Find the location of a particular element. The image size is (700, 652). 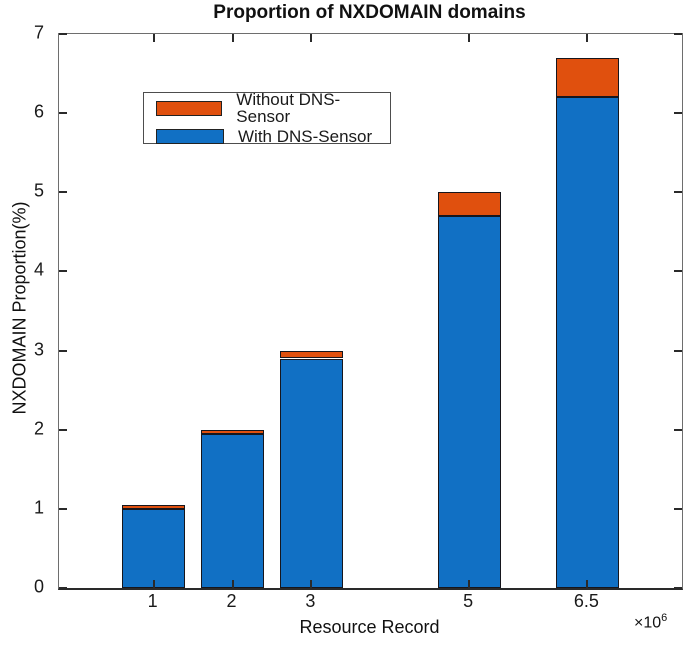

y-tick-label: 3 is located at coordinates (38, 349).